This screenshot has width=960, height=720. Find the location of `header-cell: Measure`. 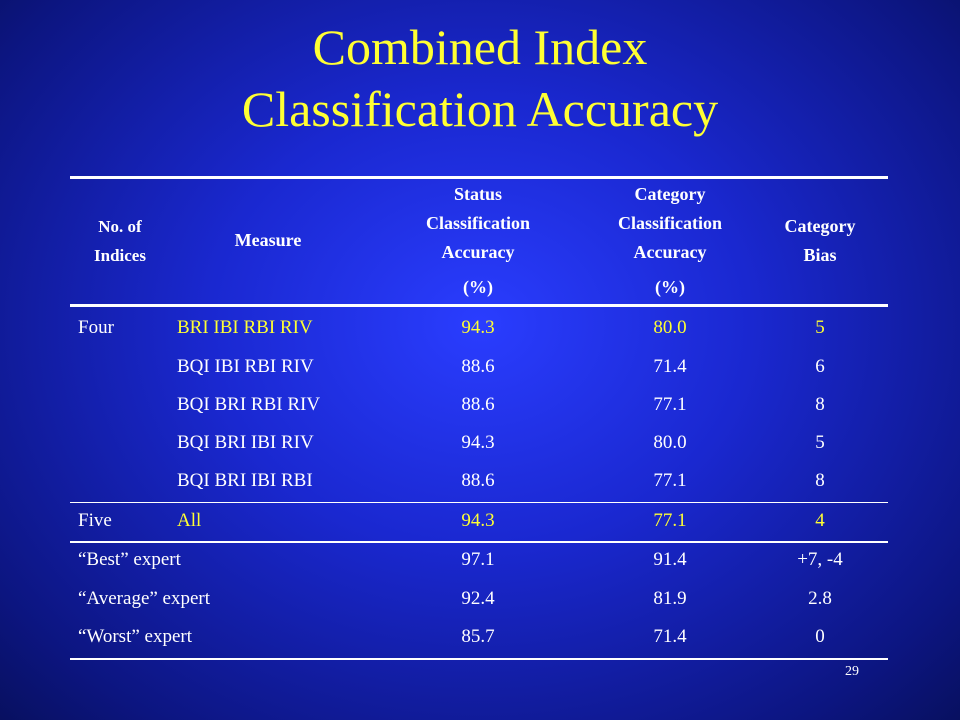

header-cell: Measure is located at coordinates (268, 240).